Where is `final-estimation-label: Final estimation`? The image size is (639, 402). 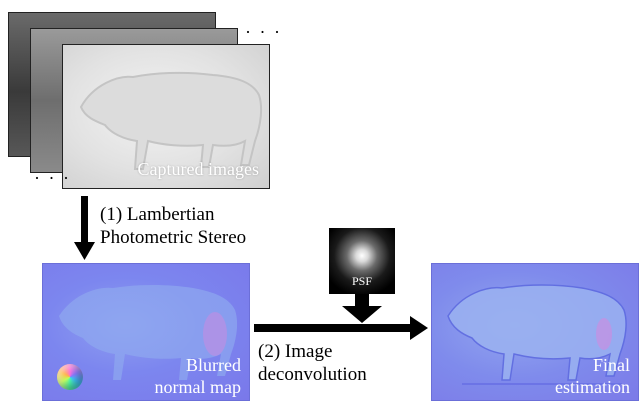
final-estimation-label: Final estimation is located at coordinates (592, 376).